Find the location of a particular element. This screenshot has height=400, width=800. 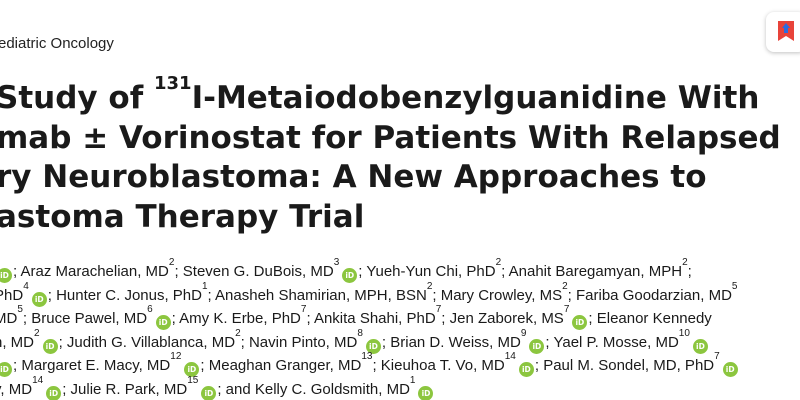

title-line: astoma Therapy Trial is located at coordinates (182, 216).